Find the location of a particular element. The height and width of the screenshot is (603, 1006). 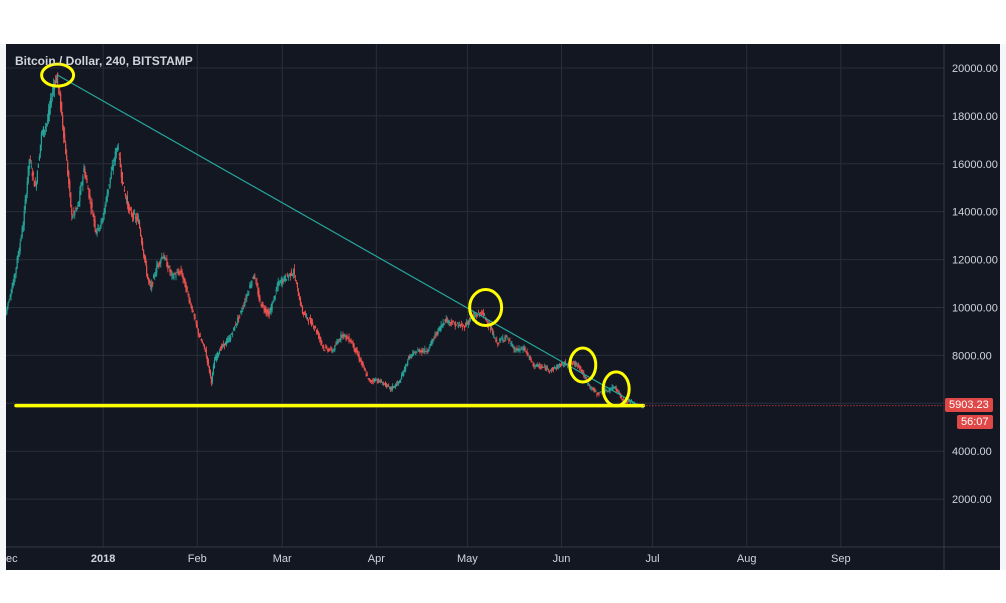

highlight-circle is located at coordinates (616, 389).